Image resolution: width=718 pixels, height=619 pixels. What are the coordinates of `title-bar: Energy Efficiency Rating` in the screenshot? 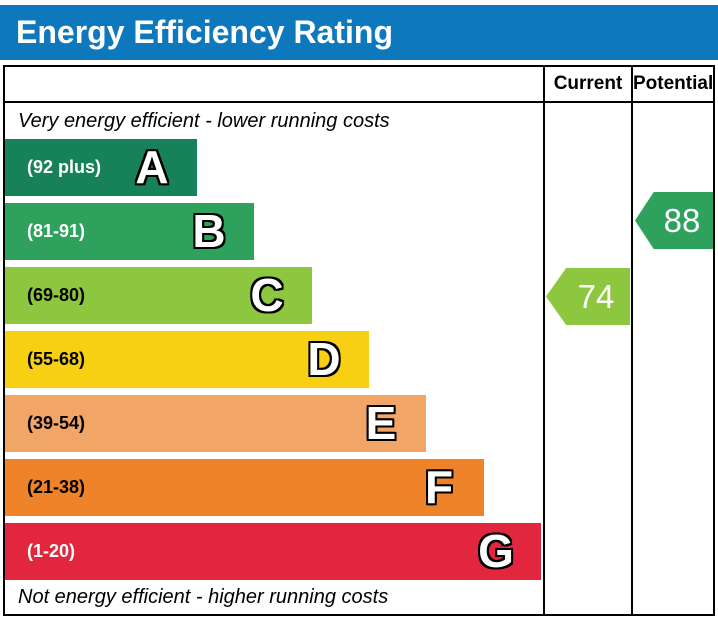 It's located at (359, 32).